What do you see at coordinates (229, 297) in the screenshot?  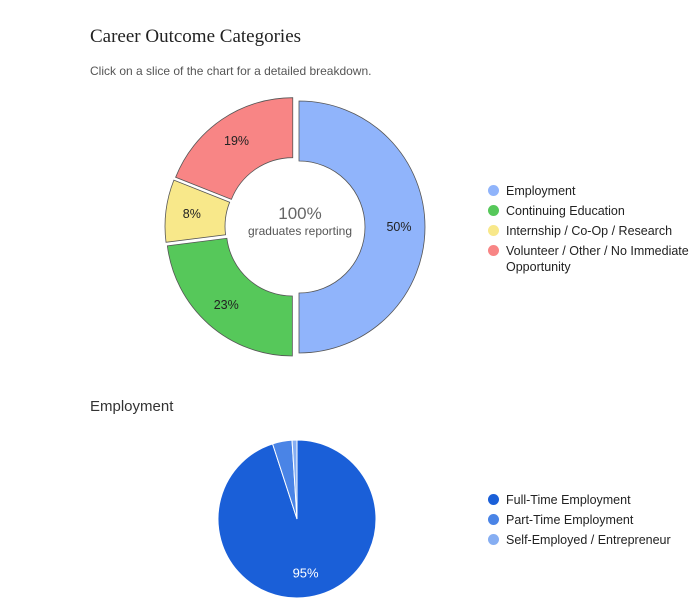 I see `slice-continuing-education` at bounding box center [229, 297].